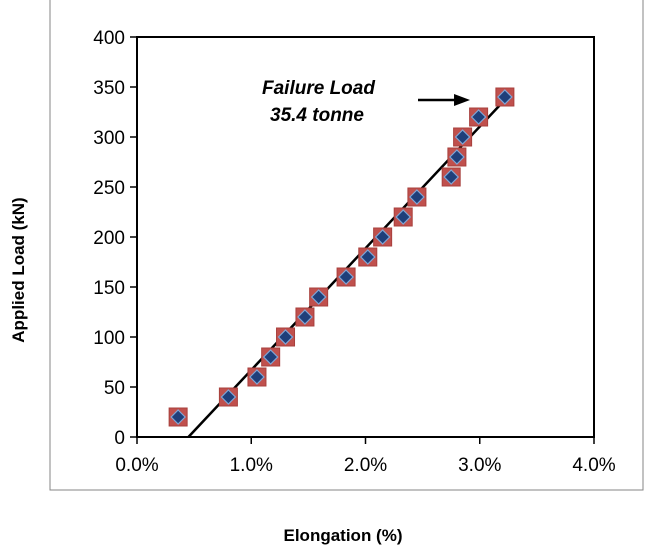 The image size is (646, 552). What do you see at coordinates (593, 465) in the screenshot?
I see `x-tick-label: 4.0%` at bounding box center [593, 465].